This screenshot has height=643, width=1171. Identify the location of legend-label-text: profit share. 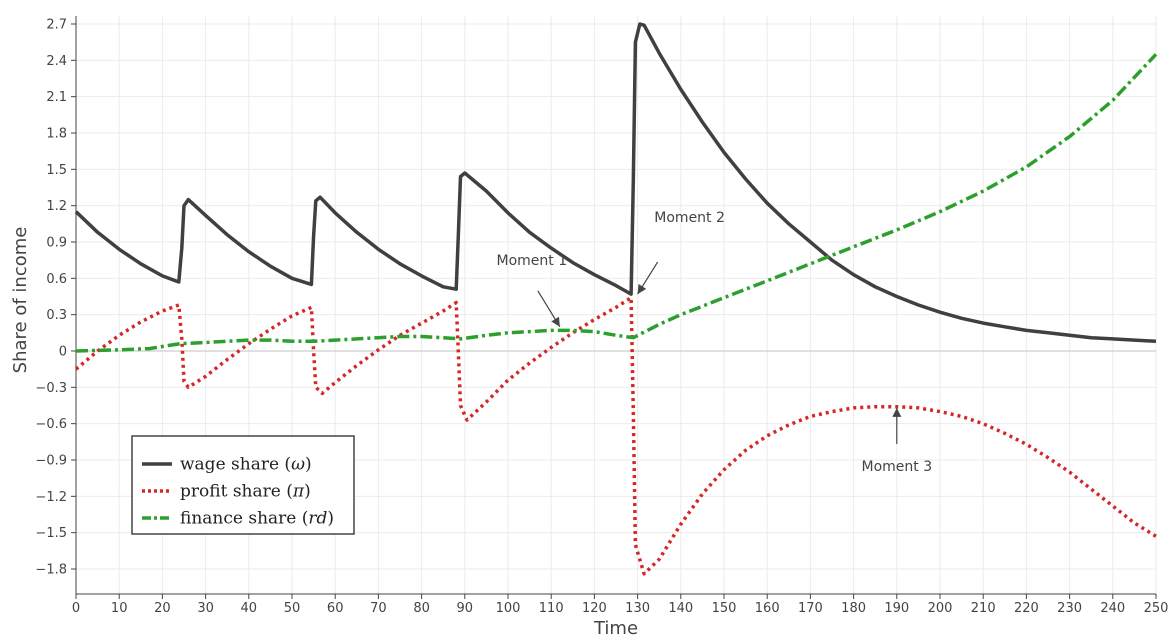
(230, 492).